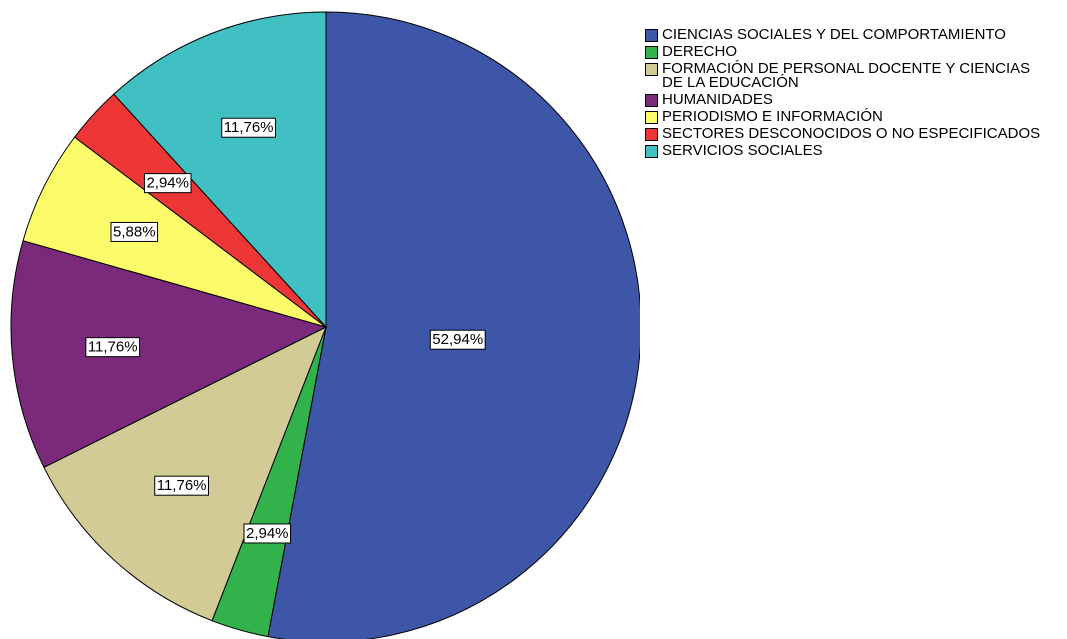  Describe the element at coordinates (772, 116) in the screenshot. I see `legend-label: PERIODISMO E INFORMACIÓN` at that location.